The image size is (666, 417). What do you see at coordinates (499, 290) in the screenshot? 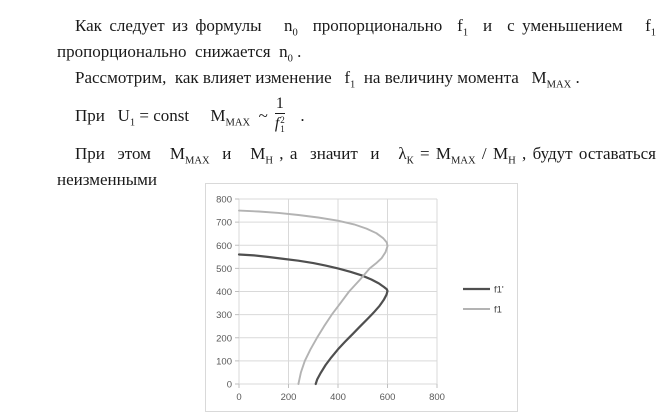
I see `legend-label-f1-prime: f1'` at bounding box center [499, 290].